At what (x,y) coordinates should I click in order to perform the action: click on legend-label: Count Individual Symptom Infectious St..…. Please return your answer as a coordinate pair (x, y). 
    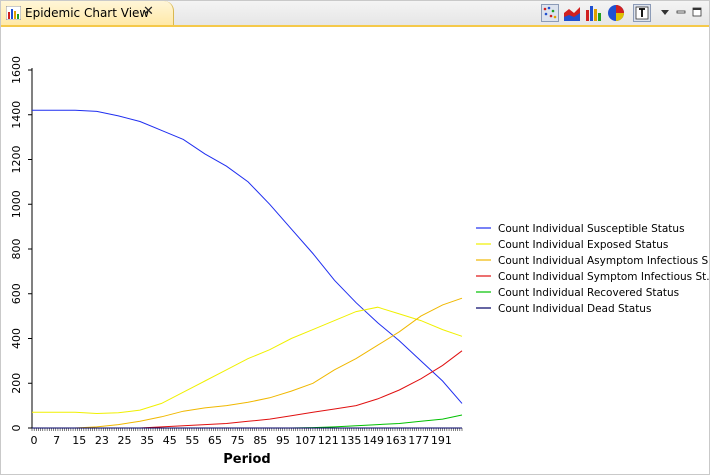
    Looking at the image, I should click on (603, 277).